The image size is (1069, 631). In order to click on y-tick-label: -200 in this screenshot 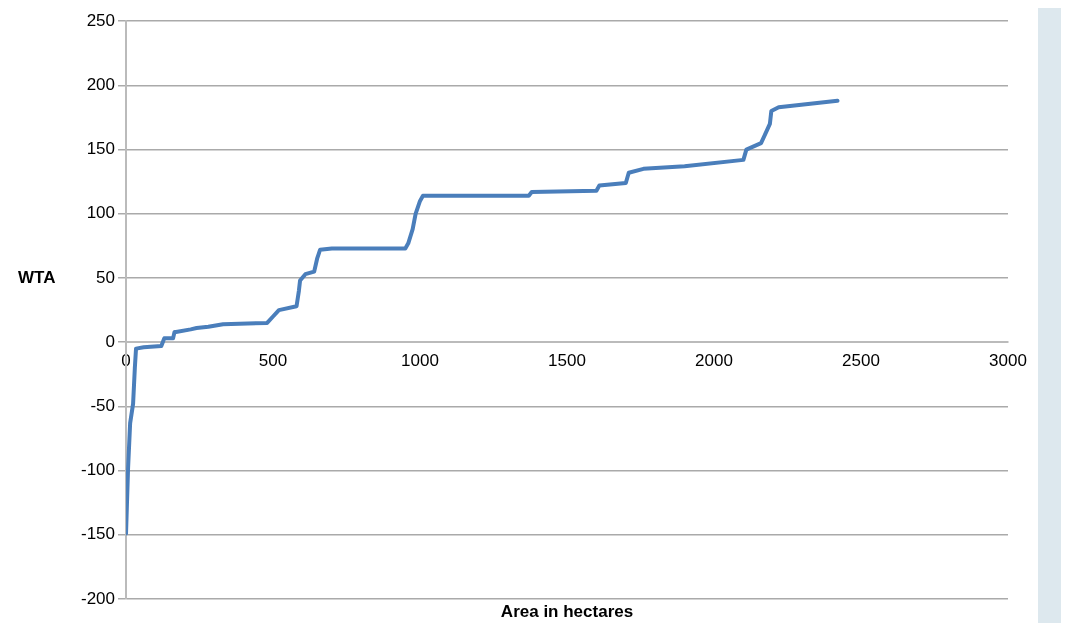, I will do `click(98, 598)`.